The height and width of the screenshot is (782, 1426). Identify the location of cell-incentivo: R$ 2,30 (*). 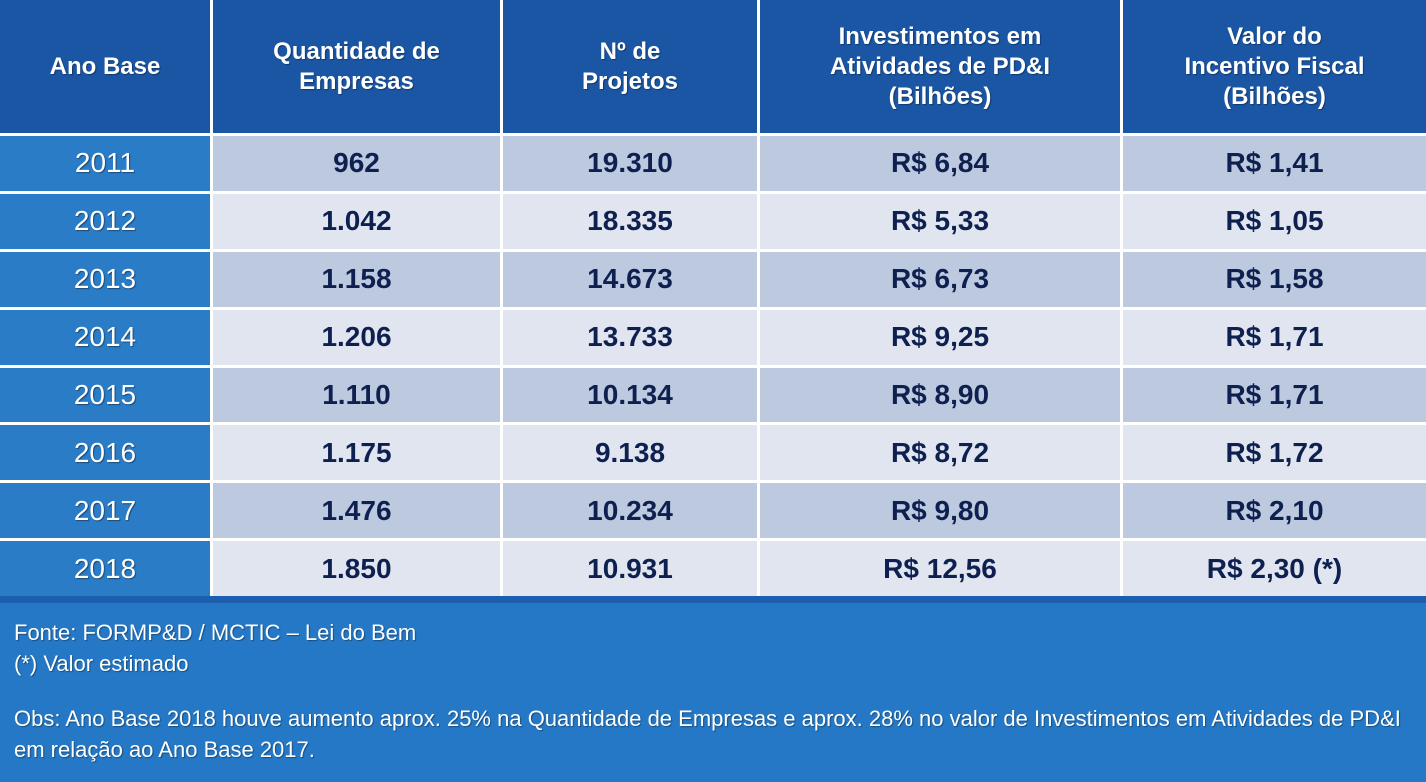
(1274, 568).